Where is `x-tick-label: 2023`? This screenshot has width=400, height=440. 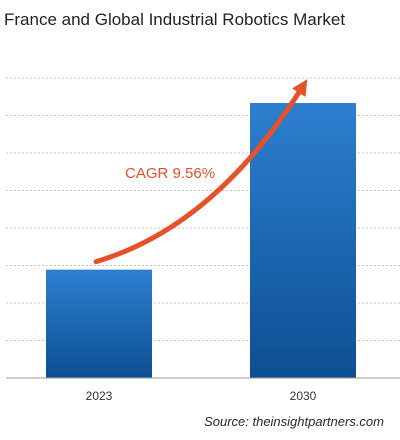 x-tick-label: 2023 is located at coordinates (99, 396).